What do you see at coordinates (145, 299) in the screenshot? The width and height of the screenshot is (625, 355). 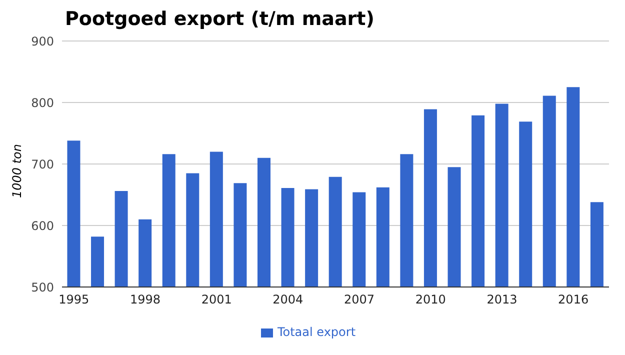 I see `x-tick-label: 1998` at bounding box center [145, 299].